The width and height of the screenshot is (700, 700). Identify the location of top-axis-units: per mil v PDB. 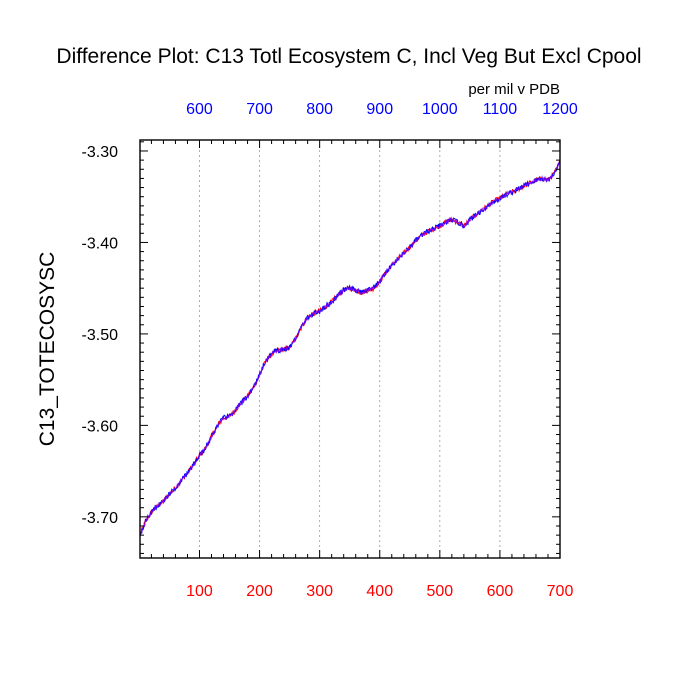
(514, 89).